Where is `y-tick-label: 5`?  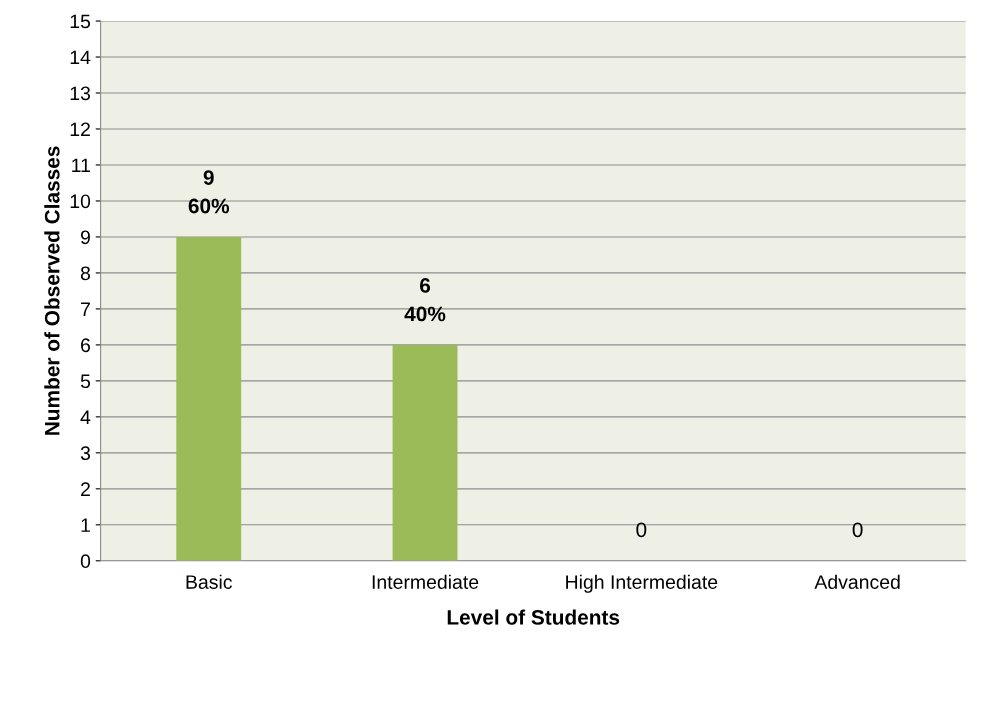 y-tick-label: 5 is located at coordinates (85, 381).